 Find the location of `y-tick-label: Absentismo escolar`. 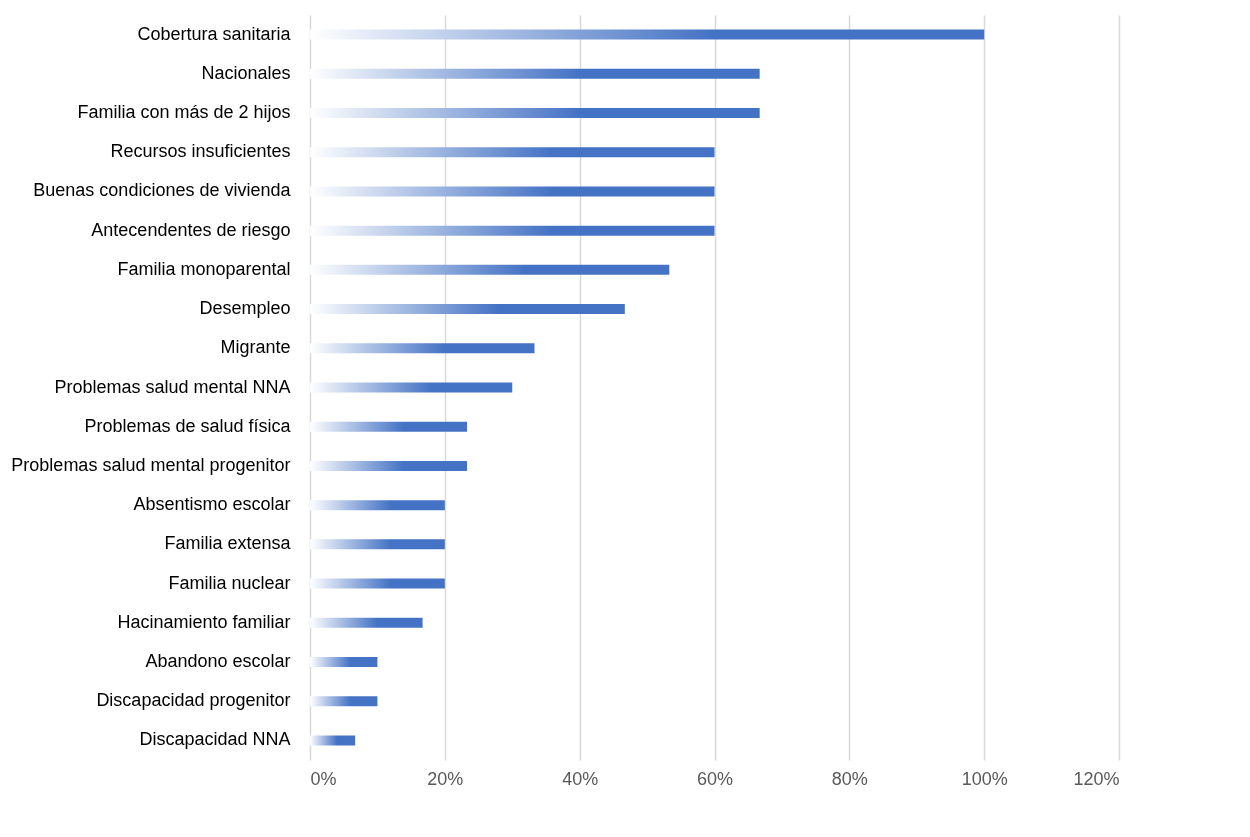

y-tick-label: Absentismo escolar is located at coordinates (212, 504).